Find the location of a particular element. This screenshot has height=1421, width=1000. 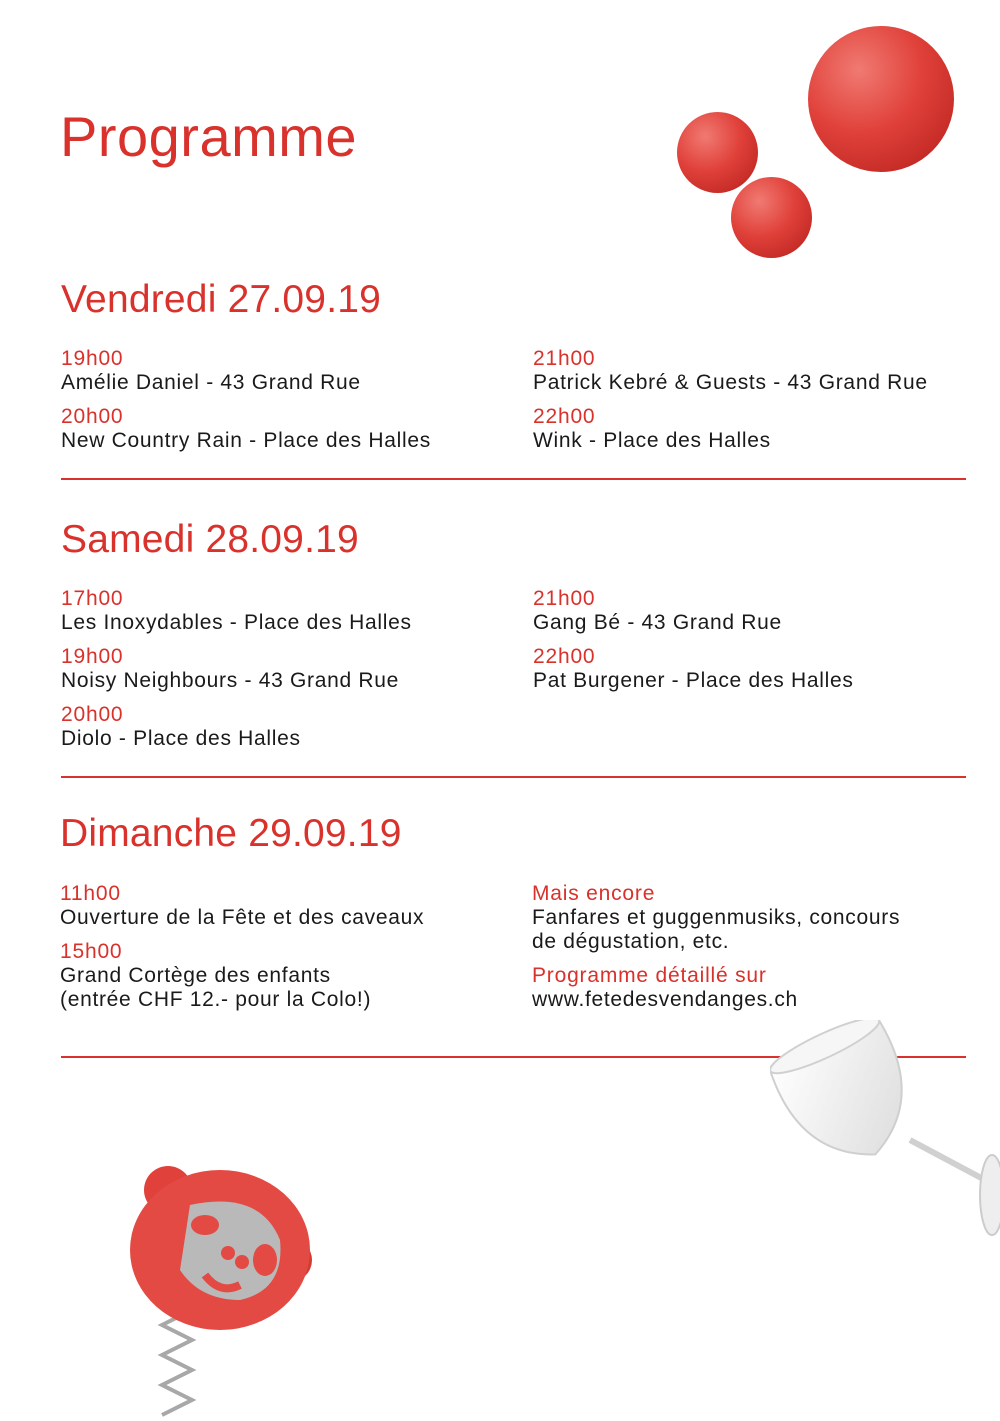

entry-text: Pat Burgener - Place des Halles is located at coordinates (693, 680).